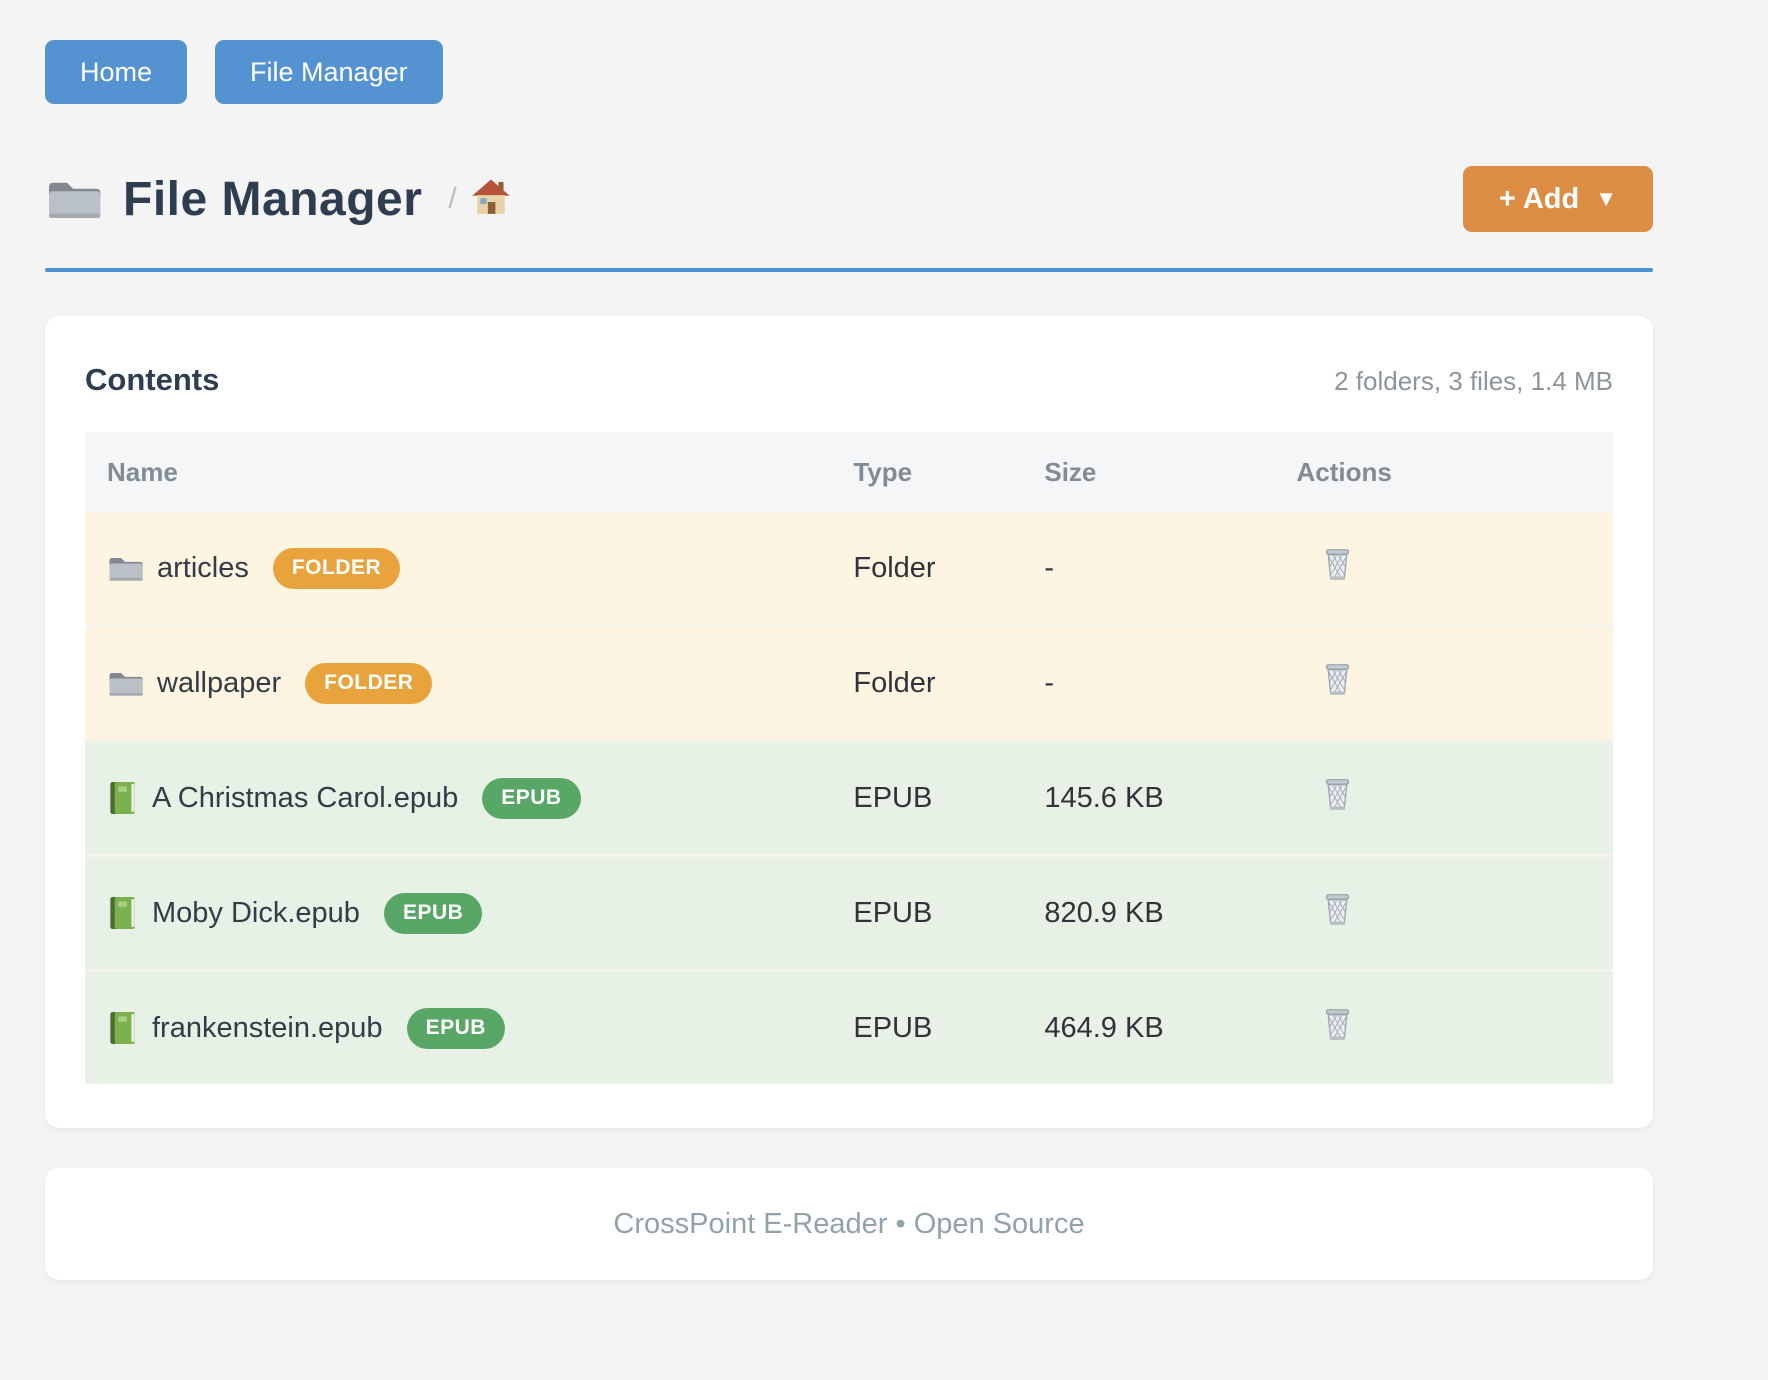 The width and height of the screenshot is (1768, 1380). What do you see at coordinates (1539, 198) in the screenshot?
I see `add-button-label: + Add` at bounding box center [1539, 198].